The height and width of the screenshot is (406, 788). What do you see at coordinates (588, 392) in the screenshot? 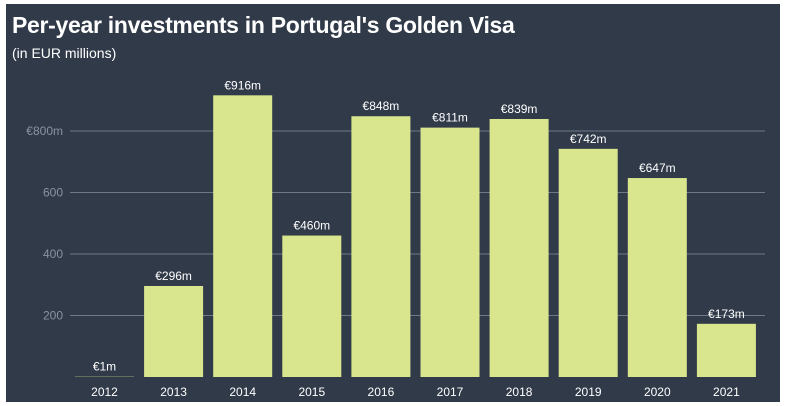
I see `x-tick-label-2019: 2019` at bounding box center [588, 392].